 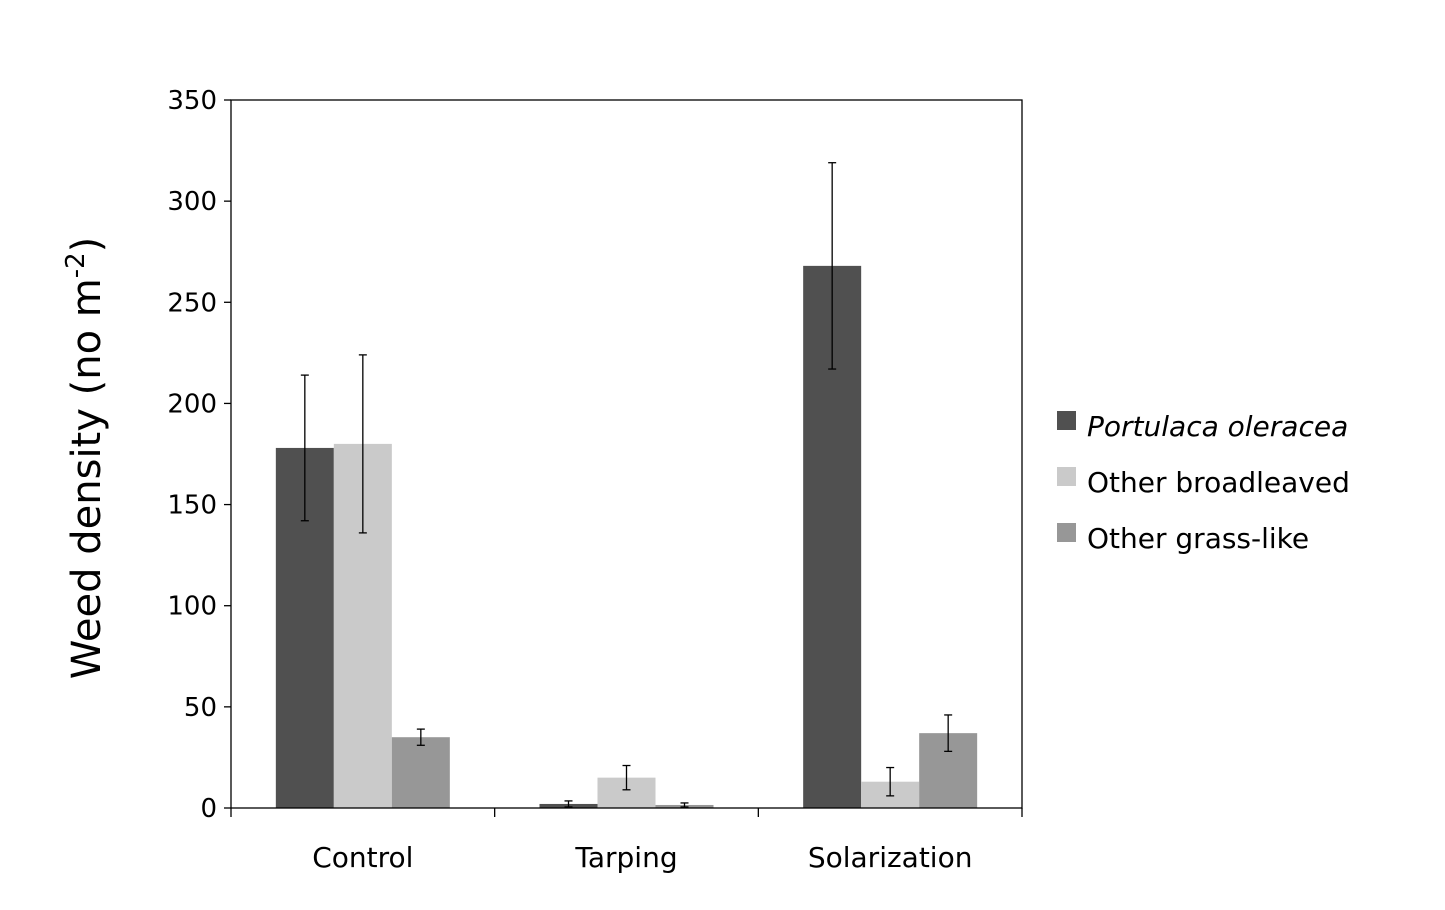 What do you see at coordinates (1198, 538) in the screenshot?
I see `legend-label: Other grass-like` at bounding box center [1198, 538].